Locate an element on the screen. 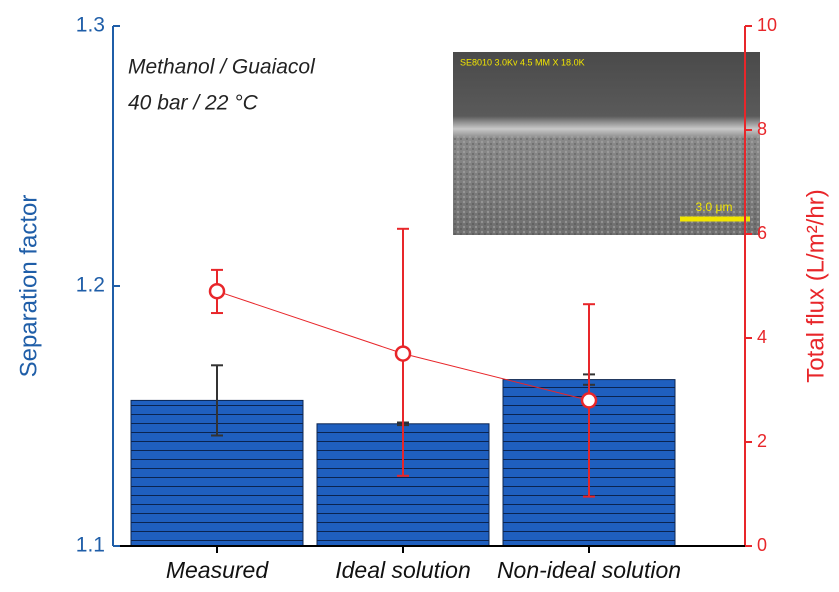 The image size is (839, 592). y2-tick-label: 10 is located at coordinates (767, 25).